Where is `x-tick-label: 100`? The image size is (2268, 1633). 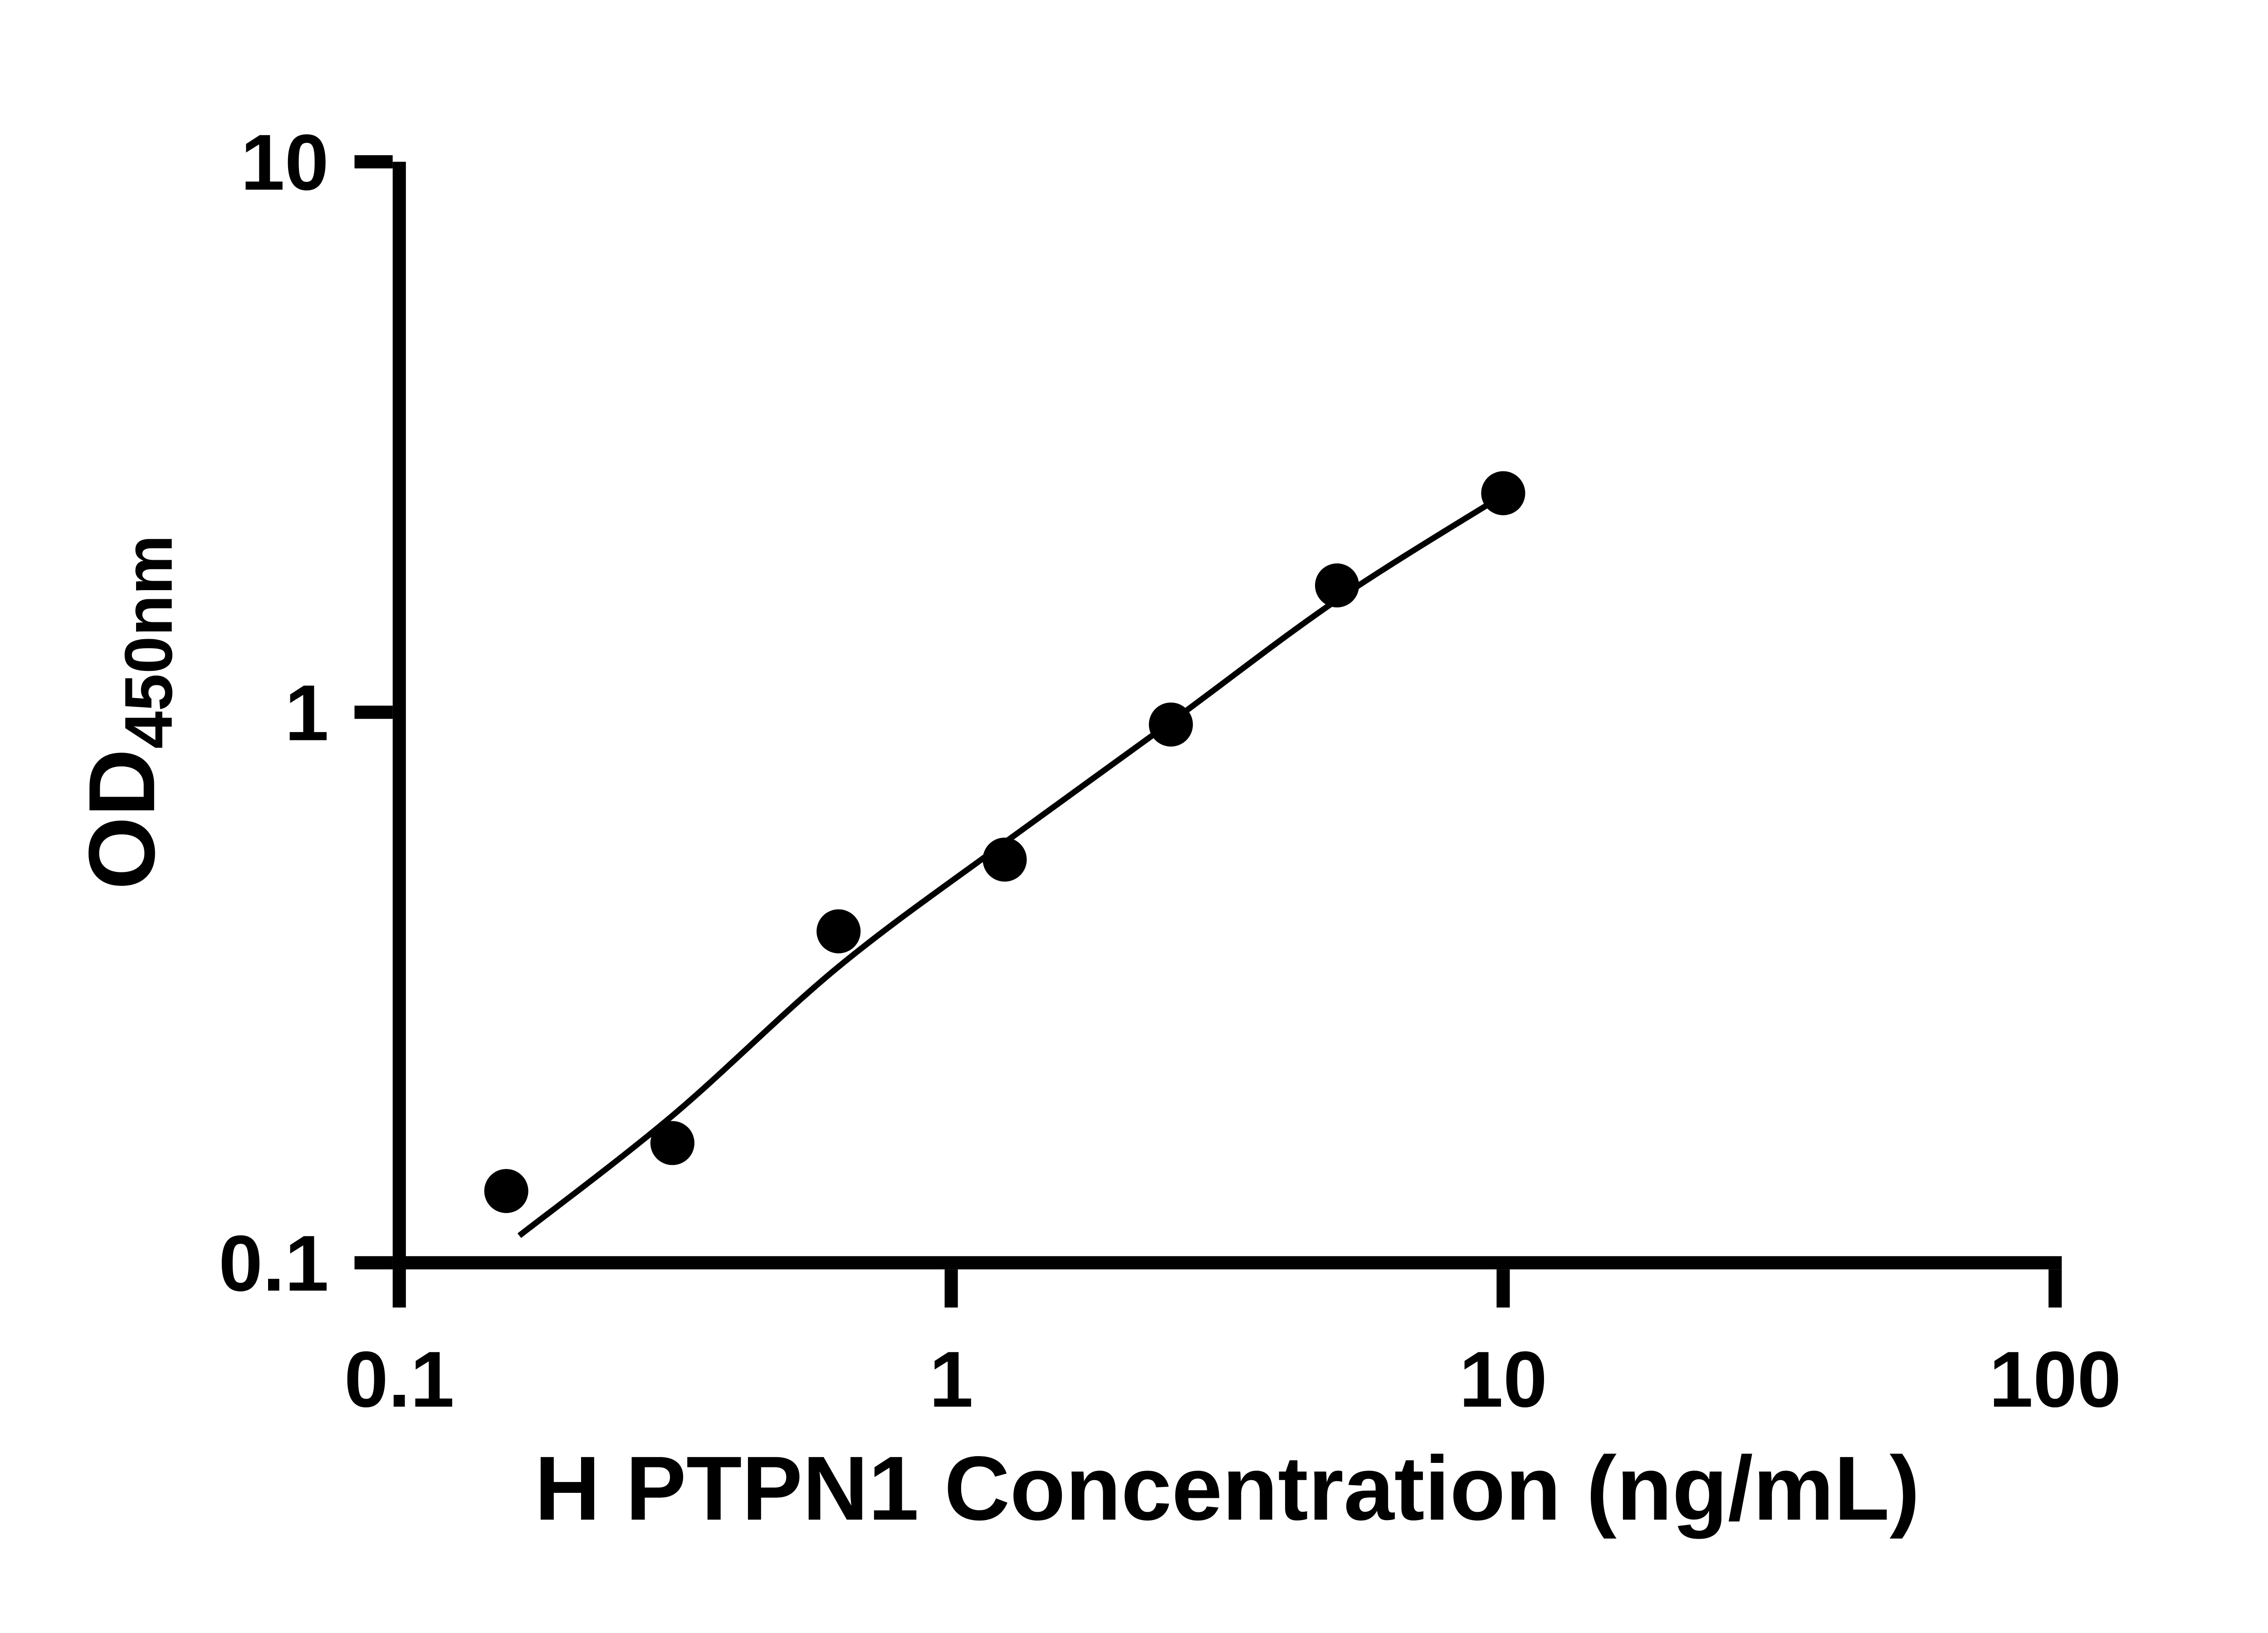 x-tick-label: 100 is located at coordinates (2055, 1379).